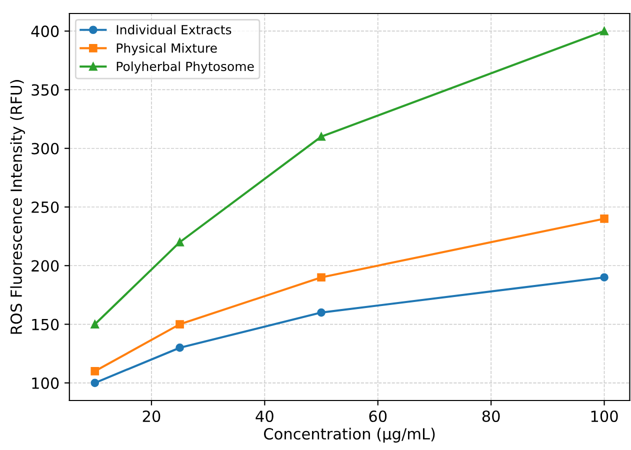 This screenshot has height=450, width=631. Describe the element at coordinates (151, 416) in the screenshot. I see `x-tick-label: 20` at that location.